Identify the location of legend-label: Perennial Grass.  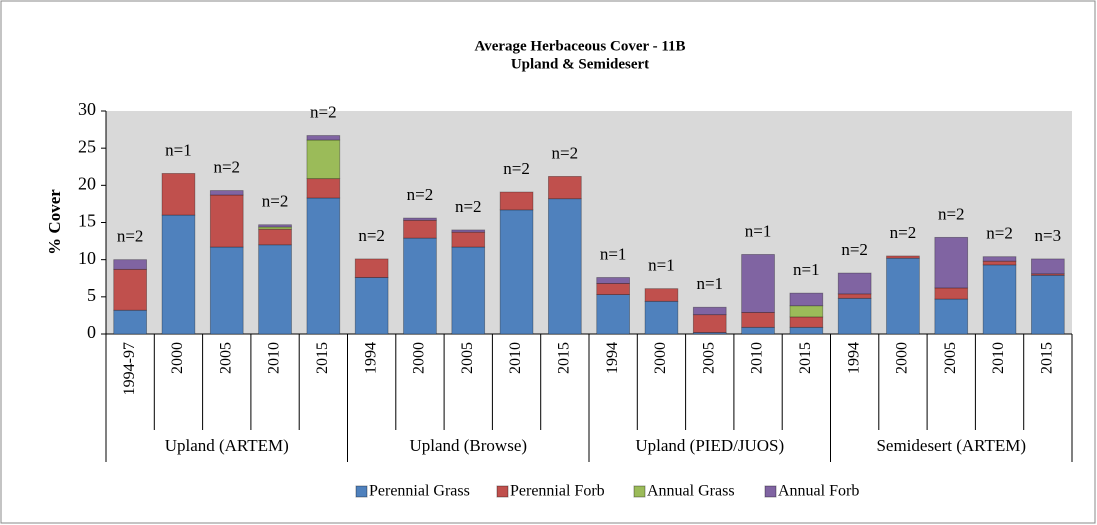
(419, 491).